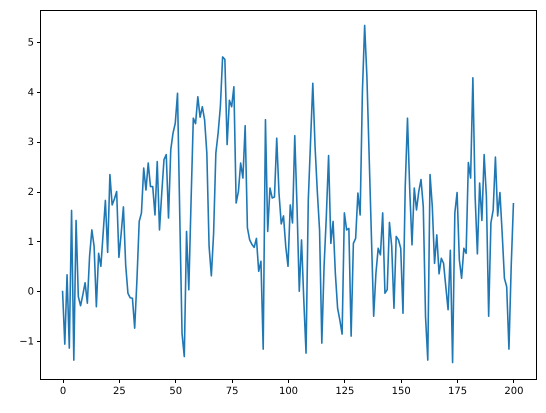 This screenshot has height=413, width=546. Describe the element at coordinates (119, 391) in the screenshot. I see `x-tick-label: 25` at that location.